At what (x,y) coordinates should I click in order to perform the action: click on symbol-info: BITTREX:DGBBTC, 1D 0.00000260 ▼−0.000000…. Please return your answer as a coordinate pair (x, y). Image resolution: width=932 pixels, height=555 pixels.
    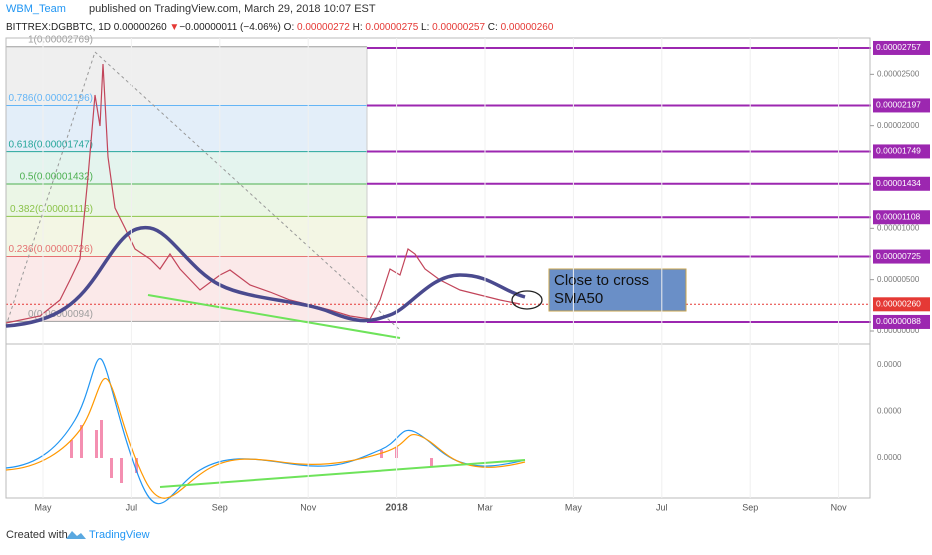
    Looking at the image, I should click on (280, 27).